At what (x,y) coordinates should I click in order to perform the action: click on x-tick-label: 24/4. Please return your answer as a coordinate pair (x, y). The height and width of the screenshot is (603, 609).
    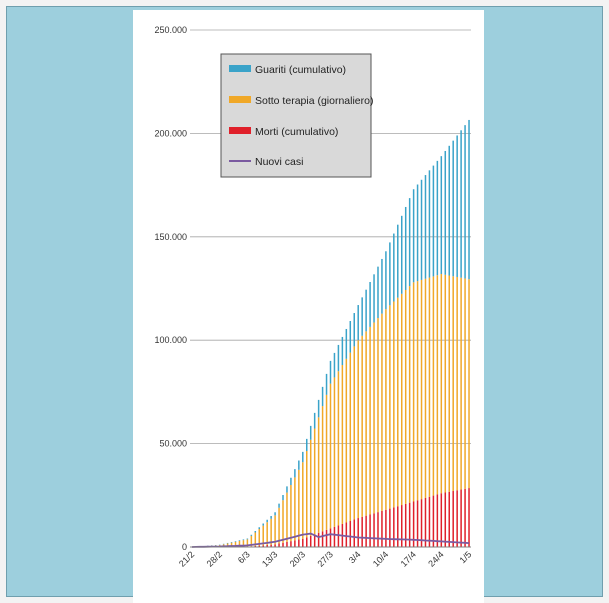
    Looking at the image, I should click on (435, 558).